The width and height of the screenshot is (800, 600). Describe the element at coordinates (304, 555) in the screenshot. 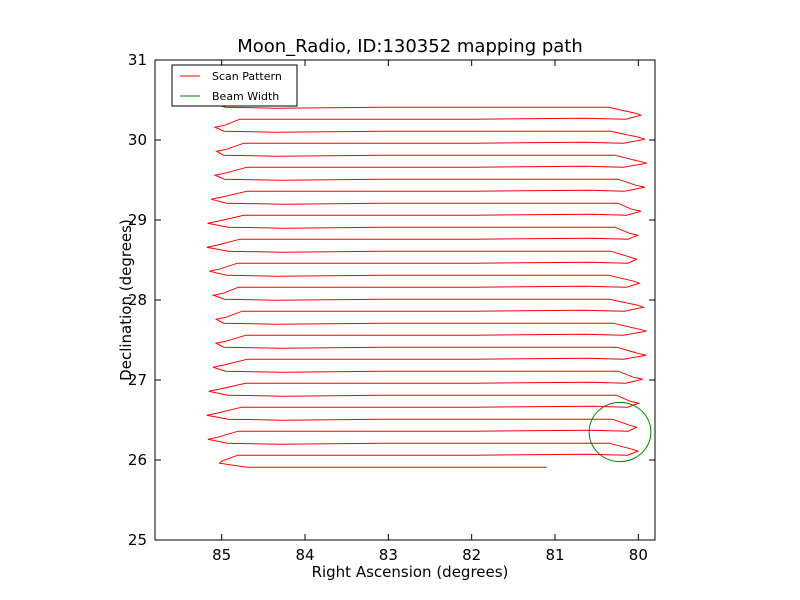

I see `x-tick-label: 84` at that location.